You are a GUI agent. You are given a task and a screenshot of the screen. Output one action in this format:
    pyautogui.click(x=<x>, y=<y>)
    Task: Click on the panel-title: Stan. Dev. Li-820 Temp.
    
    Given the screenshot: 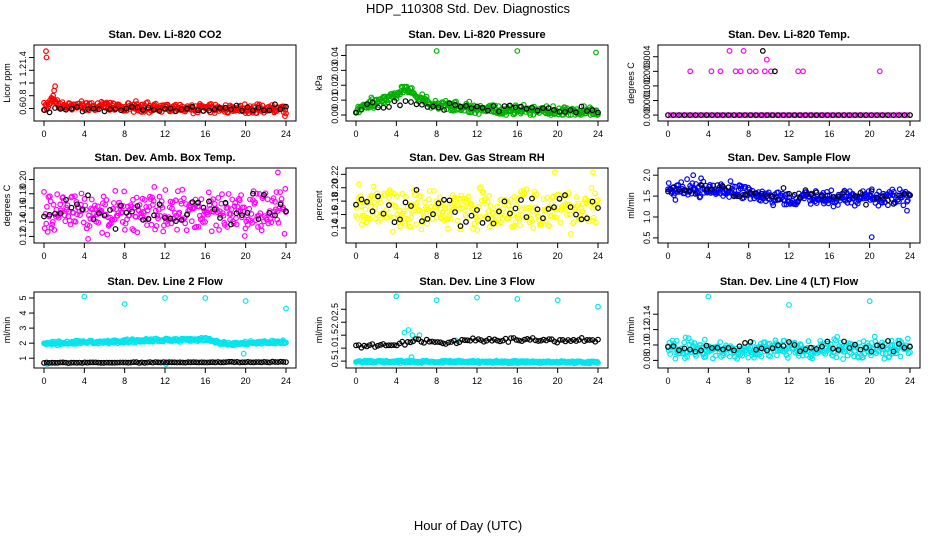 What is the action you would take?
    pyautogui.click(x=789, y=35)
    